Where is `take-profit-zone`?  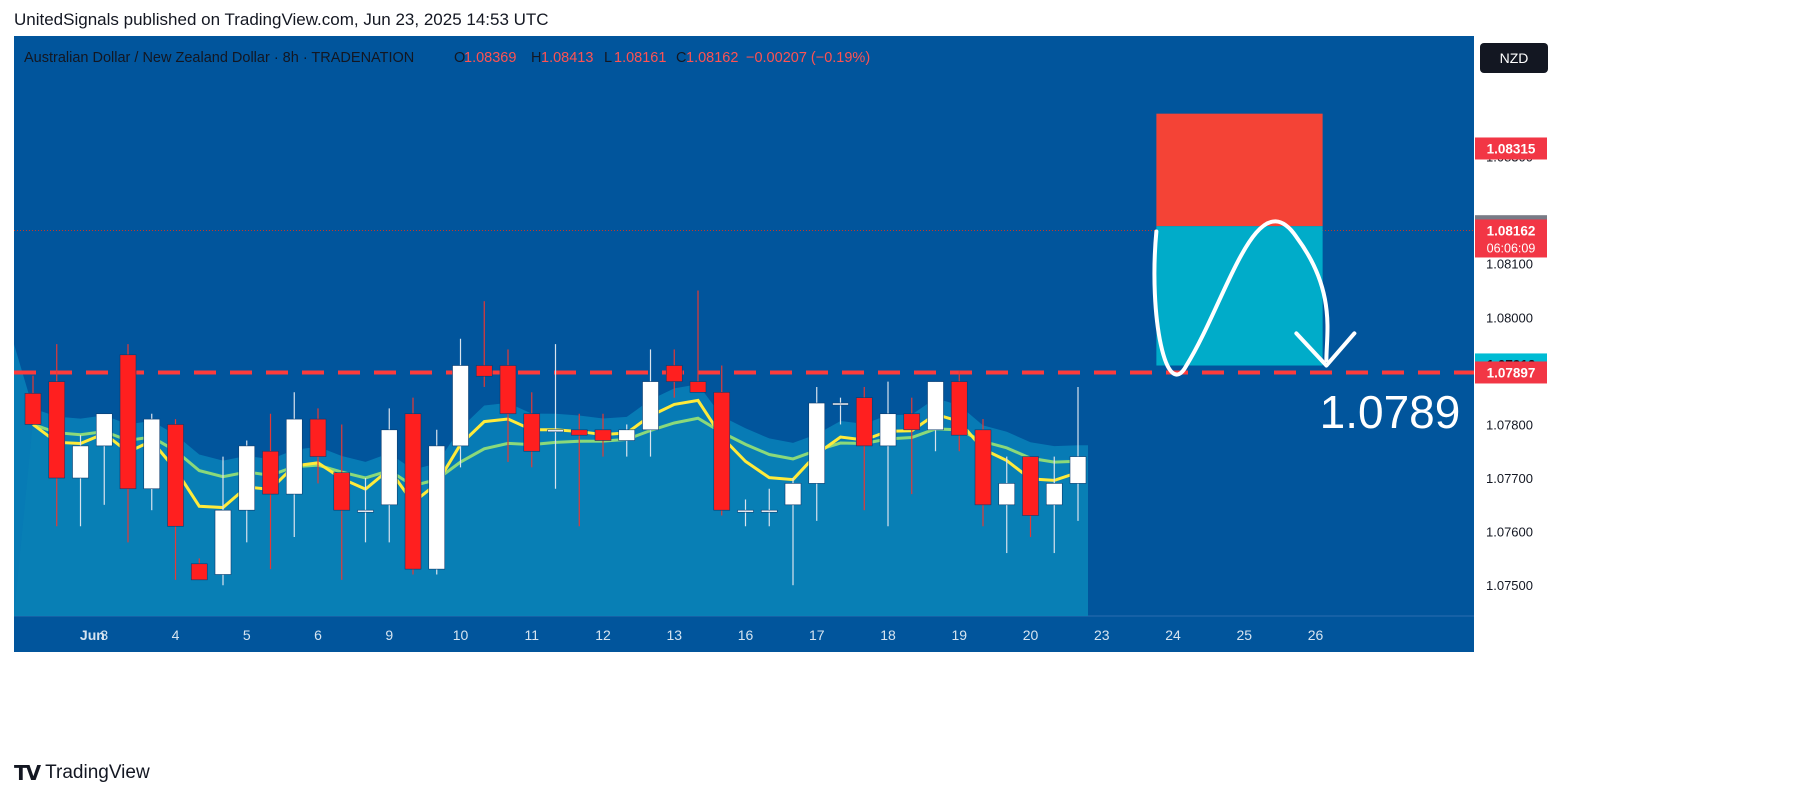
take-profit-zone is located at coordinates (1239, 296).